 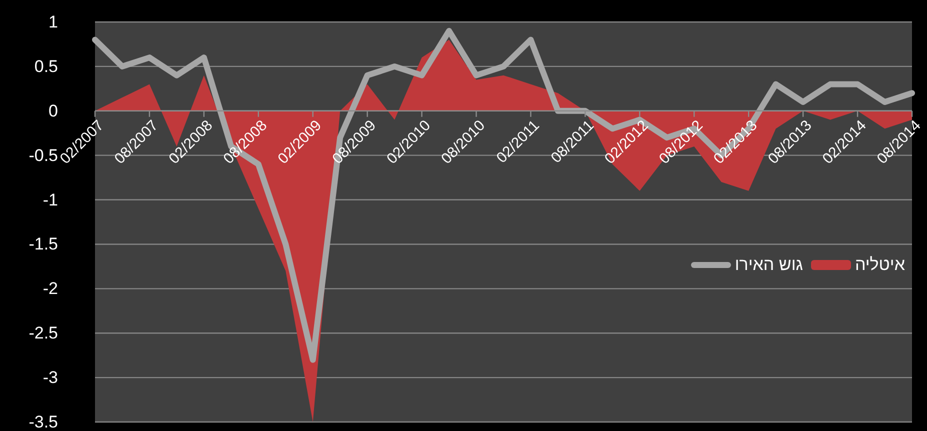 I want to click on legend-label: איטליה, so click(x=879, y=265).